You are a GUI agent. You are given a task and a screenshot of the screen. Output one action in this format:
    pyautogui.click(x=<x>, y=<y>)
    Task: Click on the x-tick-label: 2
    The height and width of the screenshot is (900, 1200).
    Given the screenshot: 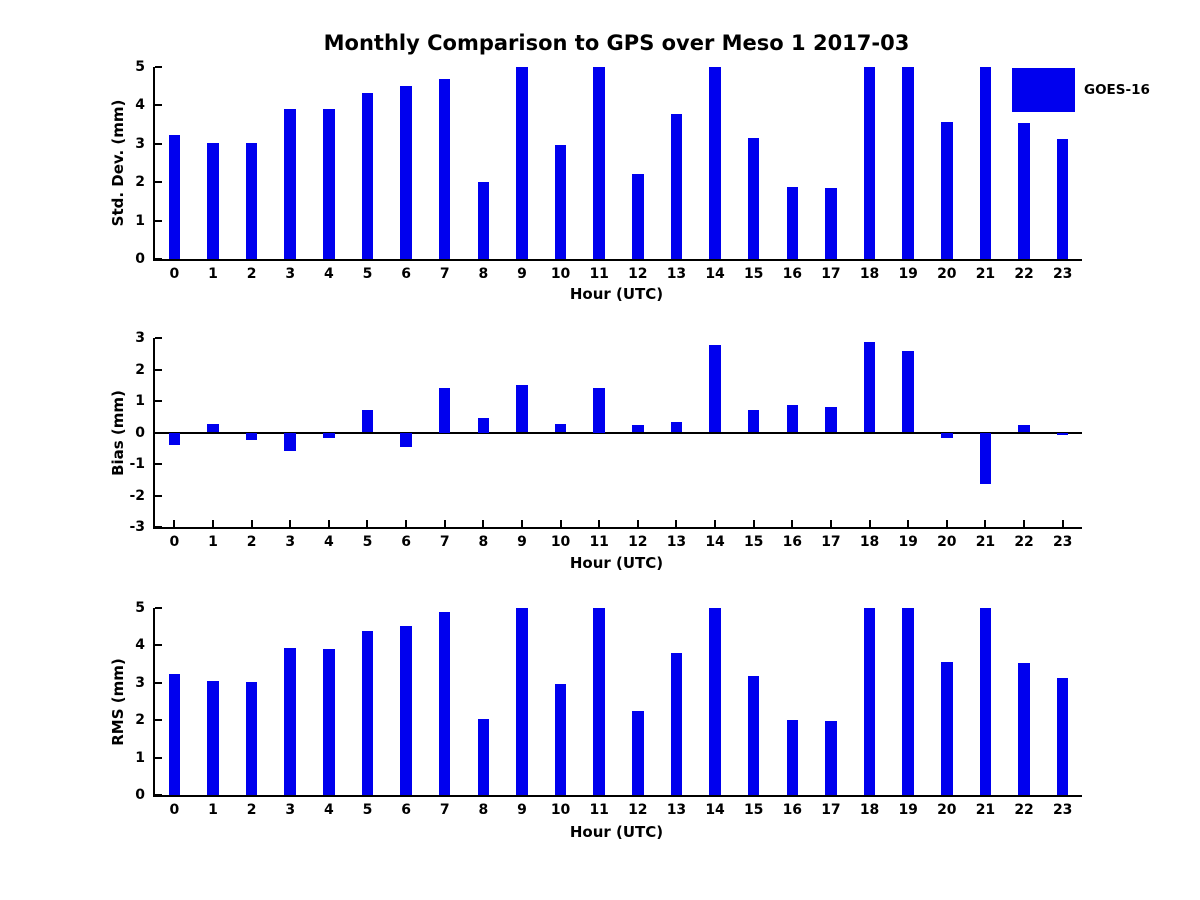 What is the action you would take?
    pyautogui.click(x=251, y=274)
    